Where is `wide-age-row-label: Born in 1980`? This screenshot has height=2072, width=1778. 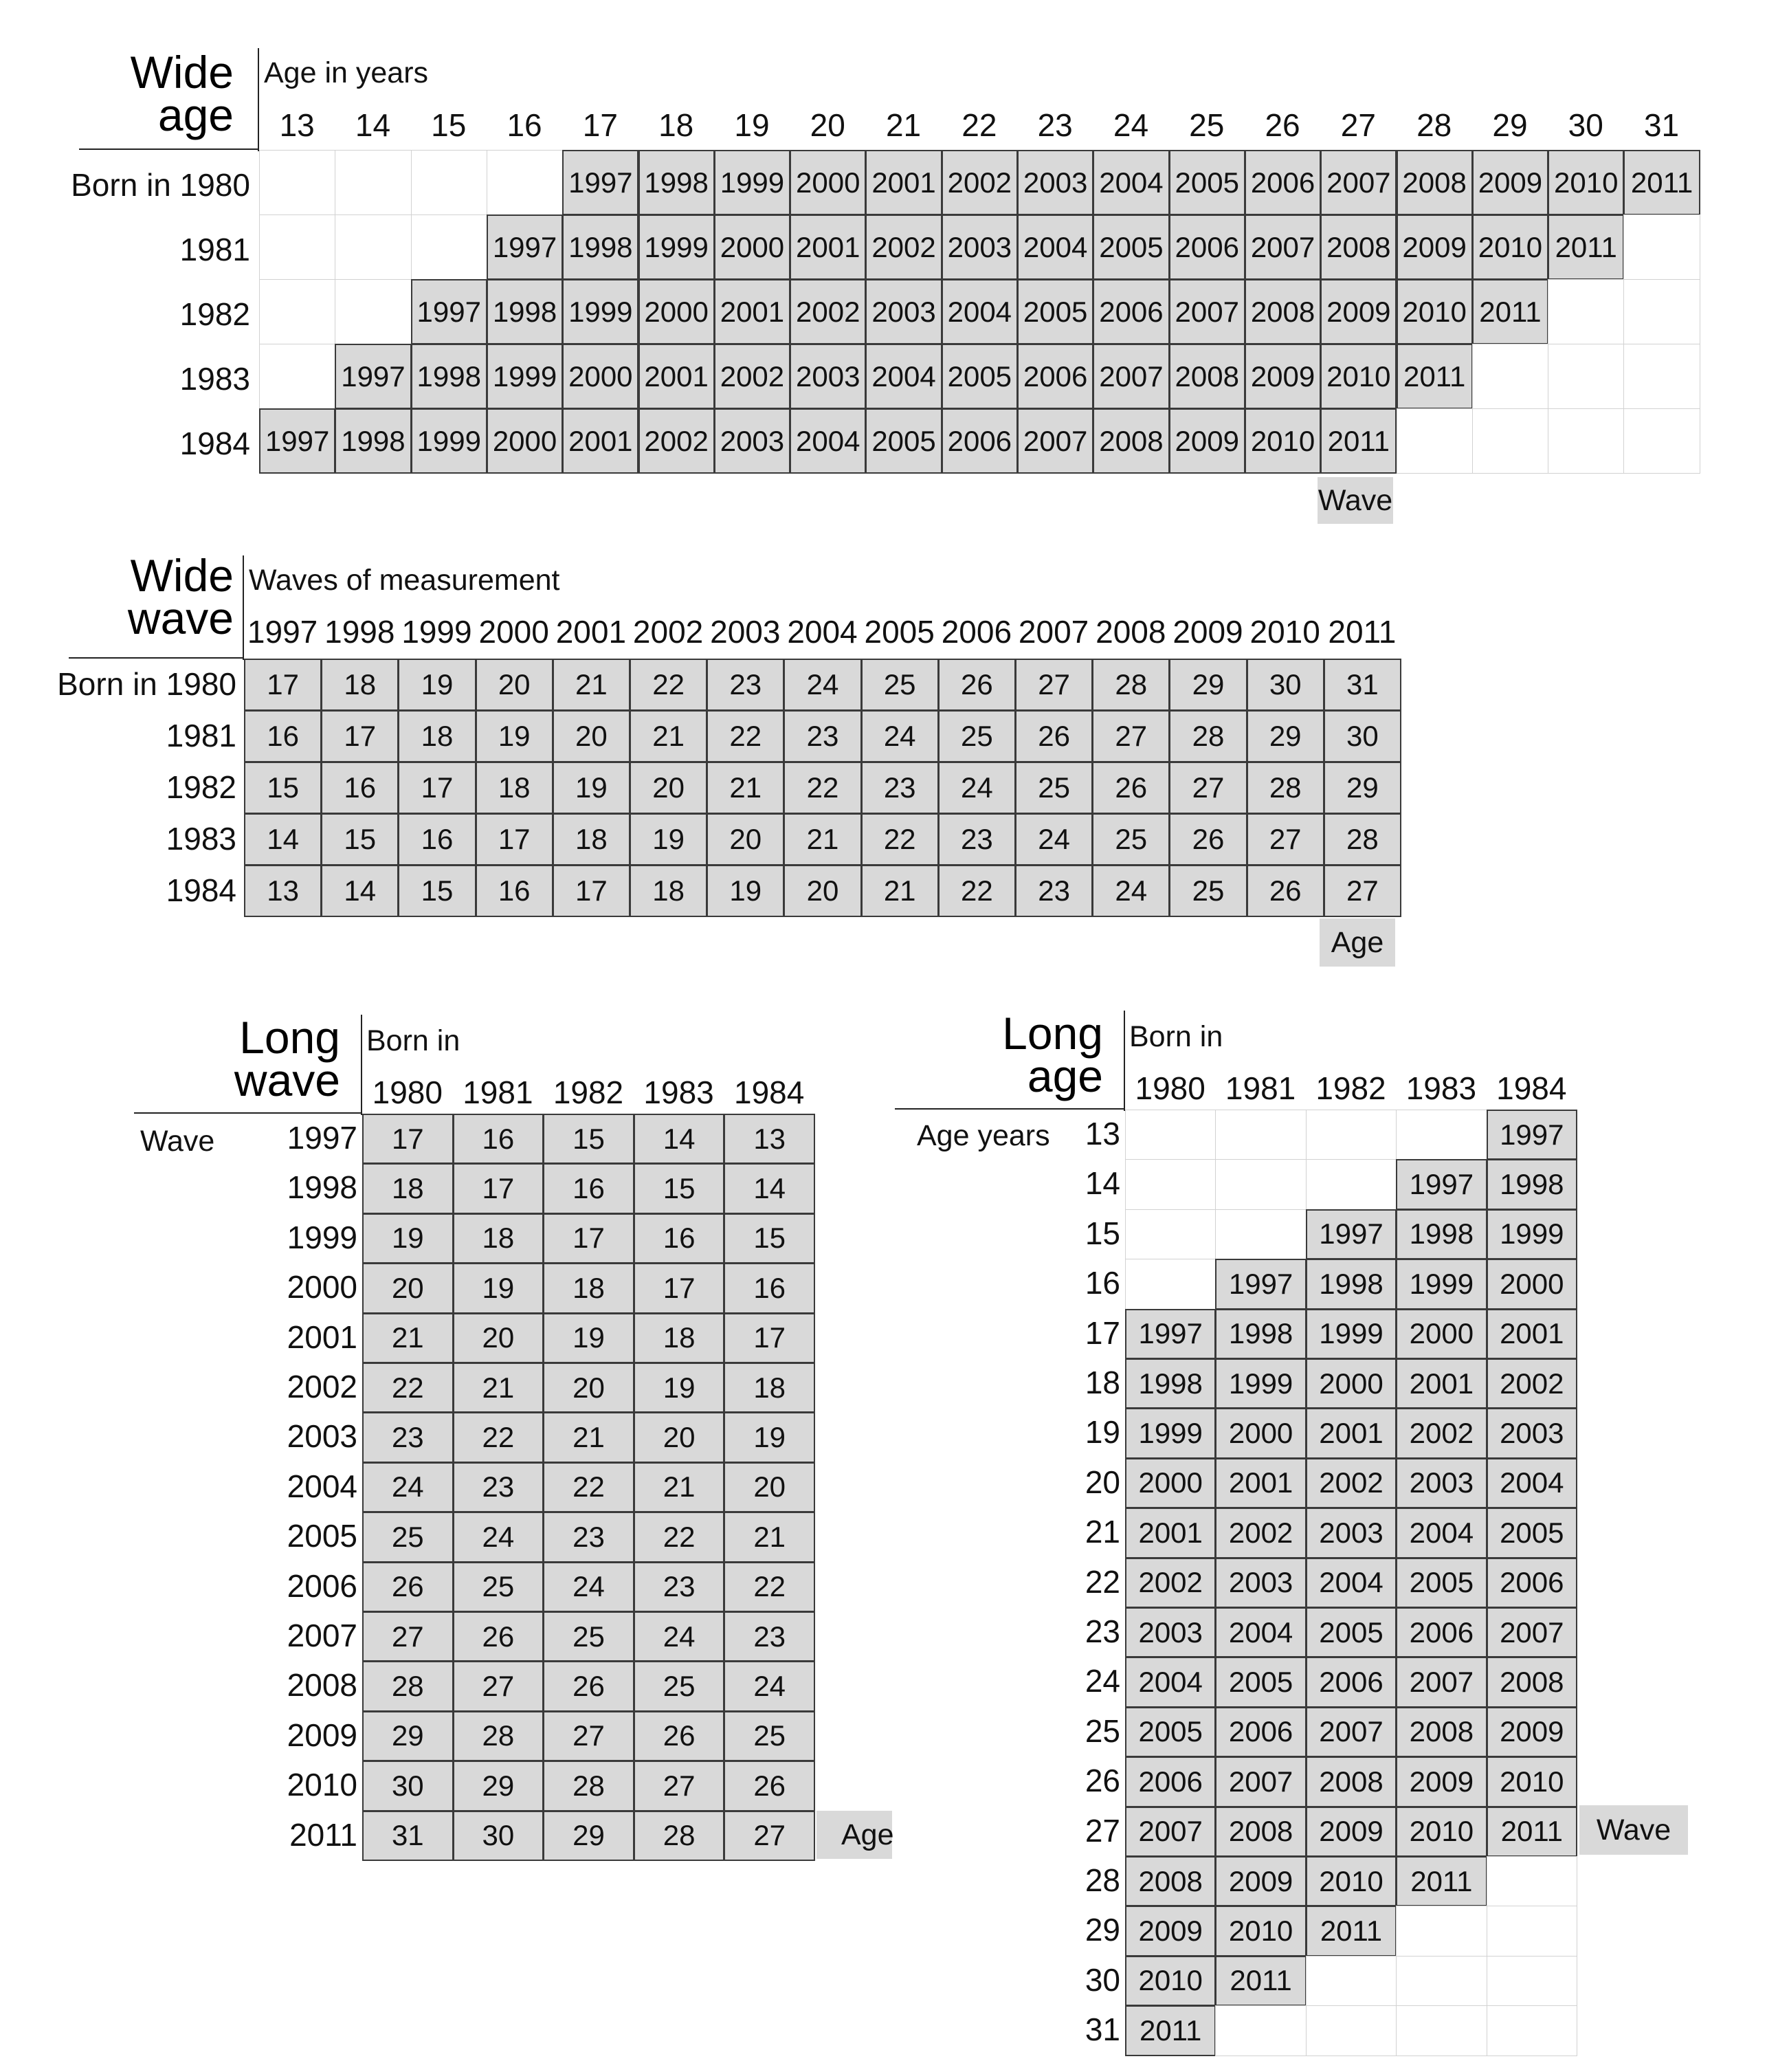 wide-age-row-label: Born in 1980 is located at coordinates (160, 185).